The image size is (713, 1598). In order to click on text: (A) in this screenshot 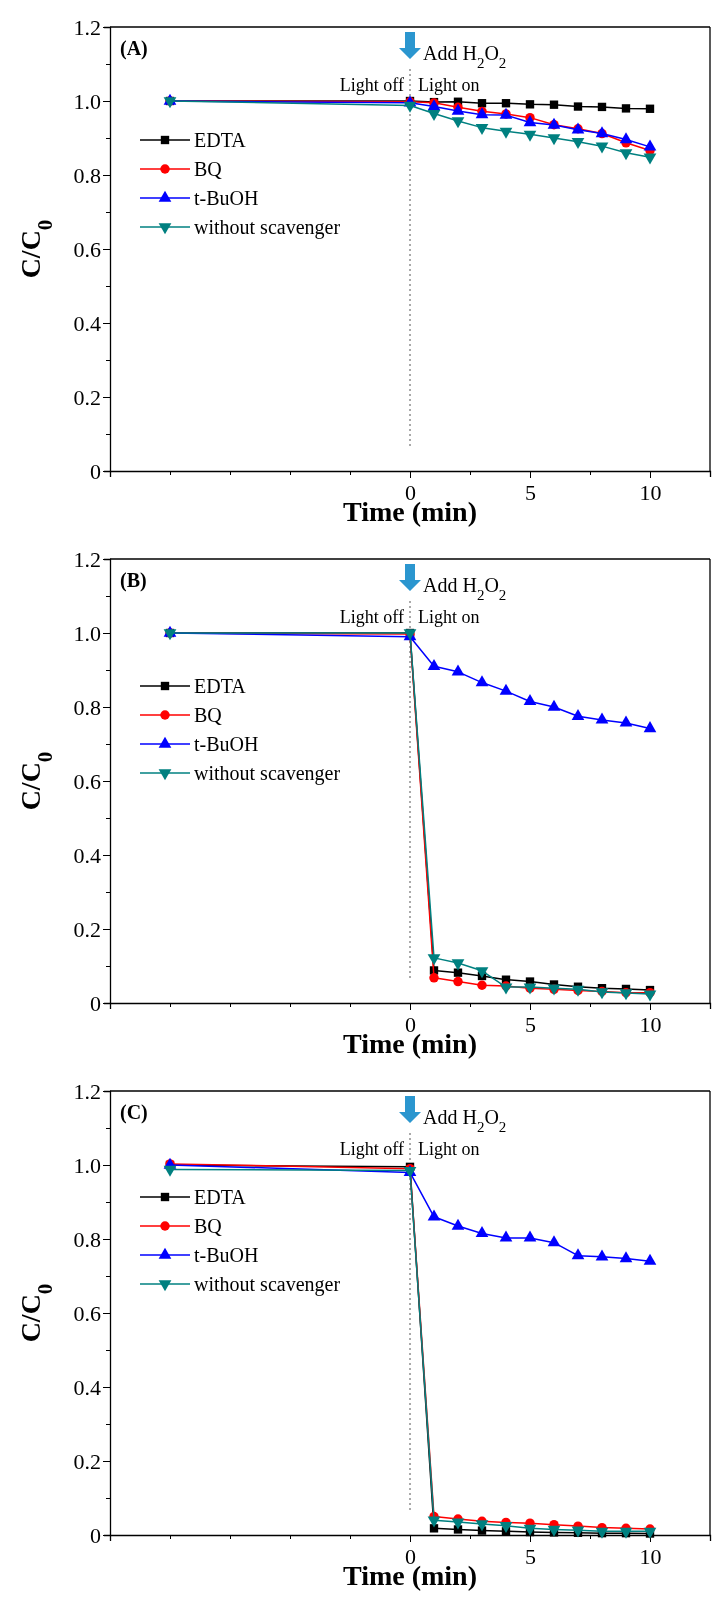, I will do `click(134, 48)`.